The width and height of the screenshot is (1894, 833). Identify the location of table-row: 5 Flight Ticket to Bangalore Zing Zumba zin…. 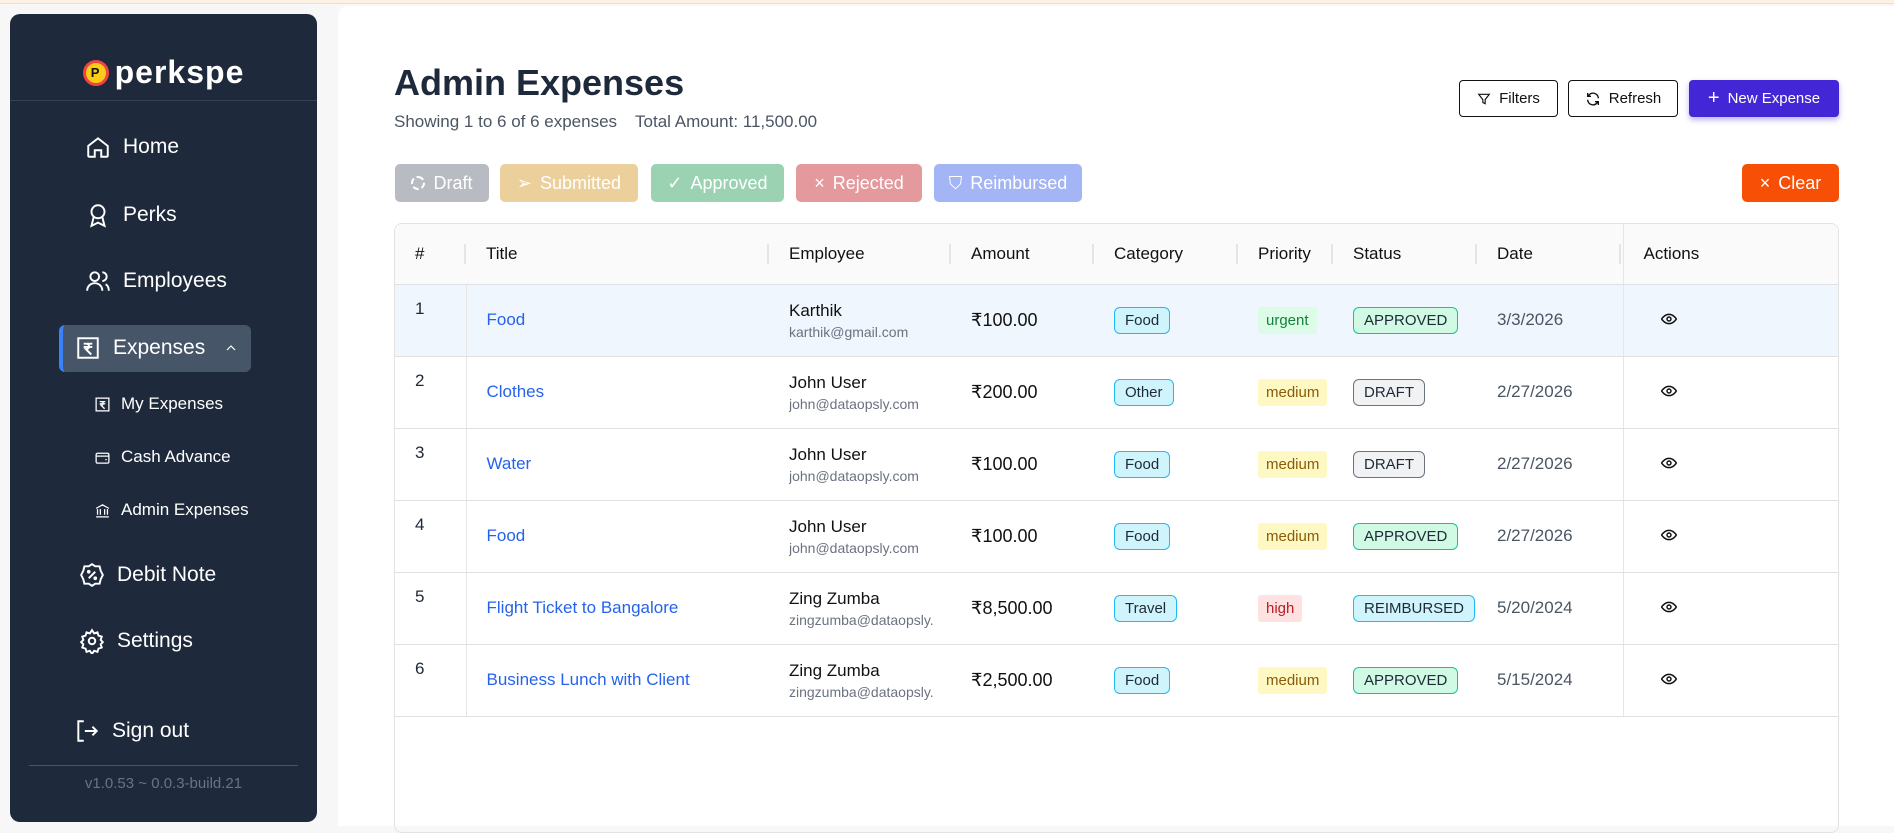
(1116, 608).